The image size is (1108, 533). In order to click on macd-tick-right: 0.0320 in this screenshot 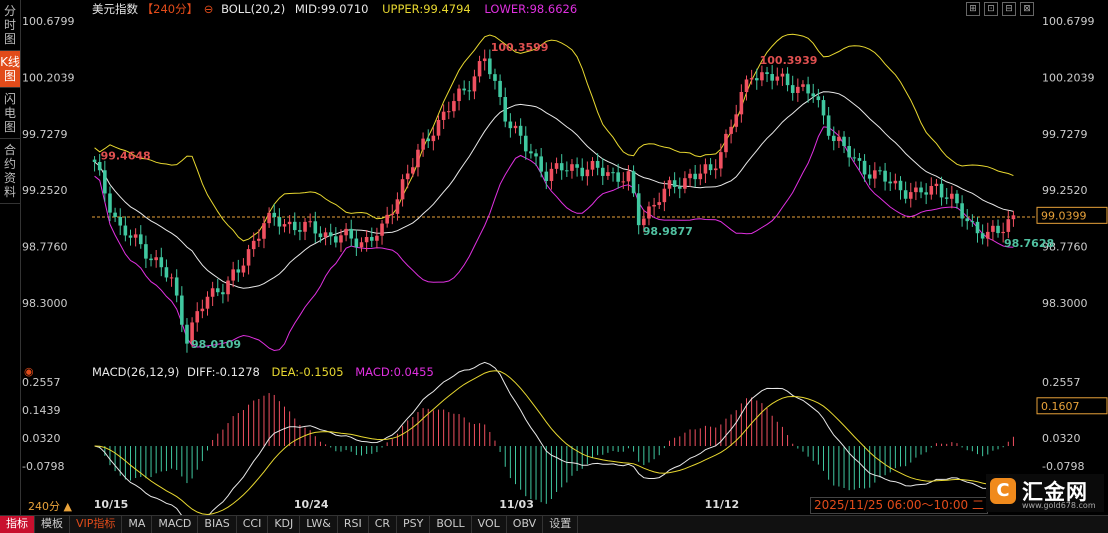, I will do `click(1061, 438)`.